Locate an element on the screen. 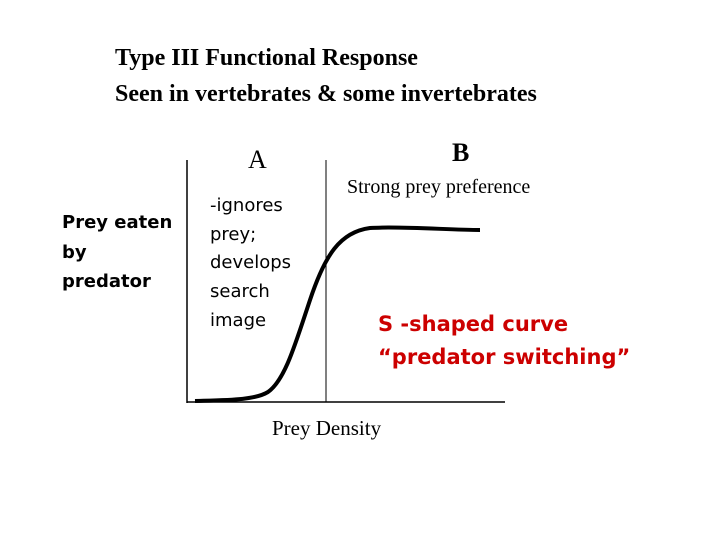 The height and width of the screenshot is (540, 720). y-axis-label: predator is located at coordinates (106, 281).